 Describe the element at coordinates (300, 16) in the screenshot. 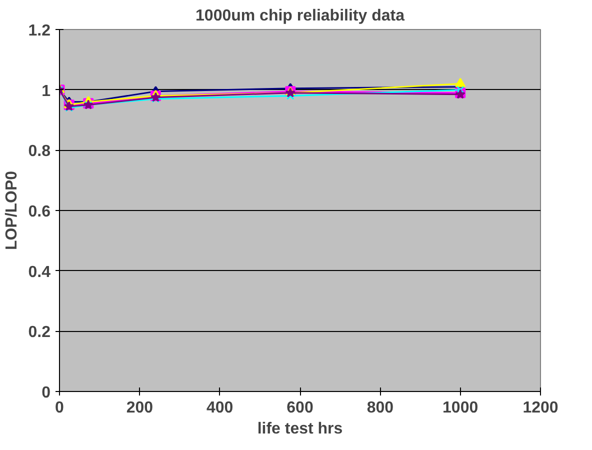

I see `chart-title: 1000um chip reliability data` at that location.